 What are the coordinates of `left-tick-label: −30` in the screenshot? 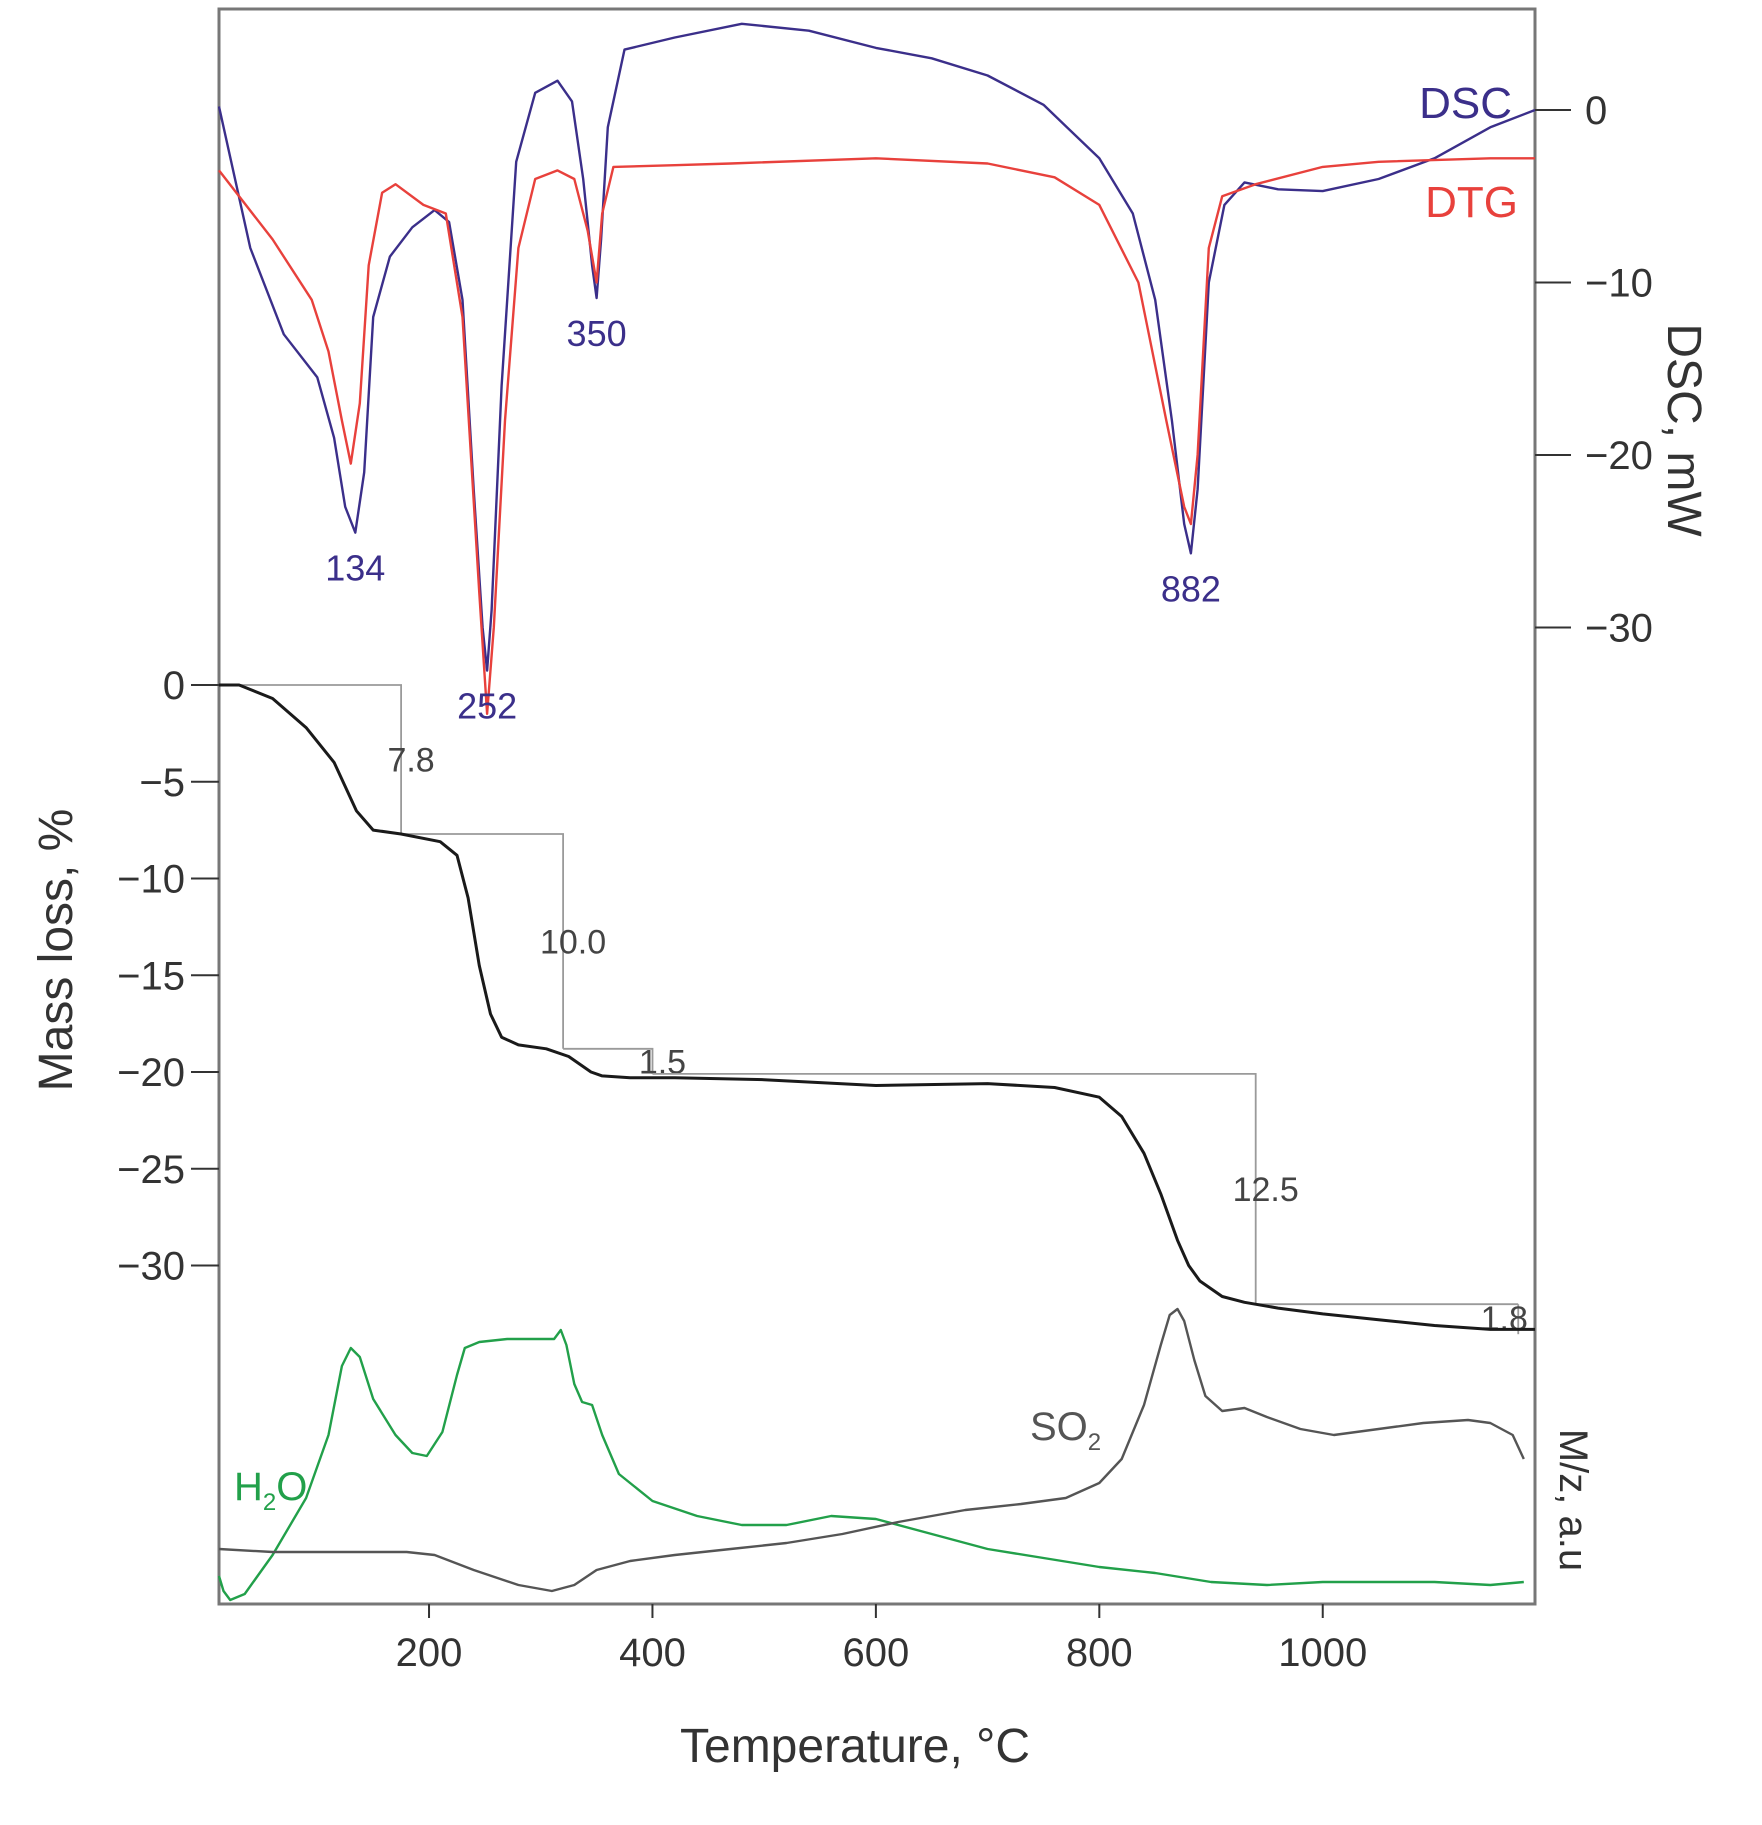 It's located at (151, 1267).